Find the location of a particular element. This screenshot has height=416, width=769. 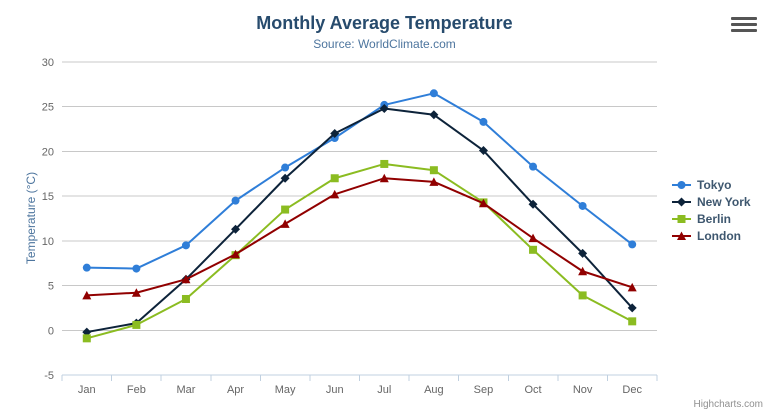

x-axis-label: Feb is located at coordinates (136, 390).